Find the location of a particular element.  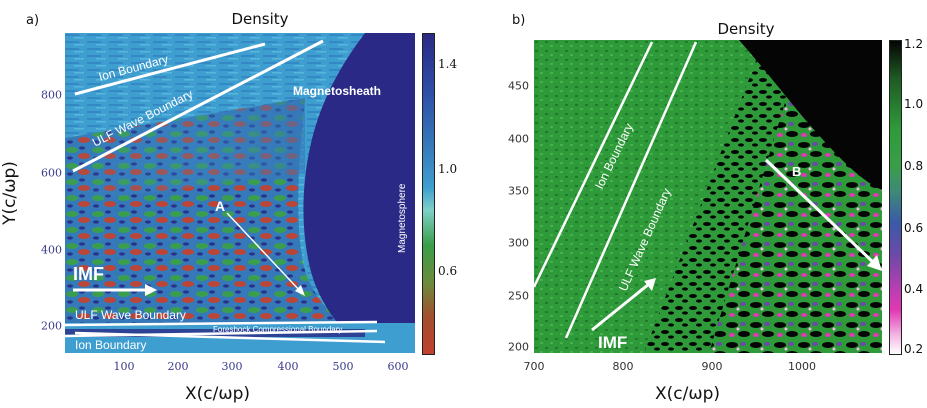

panel-a-x-tick: 400 is located at coordinates (288, 366).